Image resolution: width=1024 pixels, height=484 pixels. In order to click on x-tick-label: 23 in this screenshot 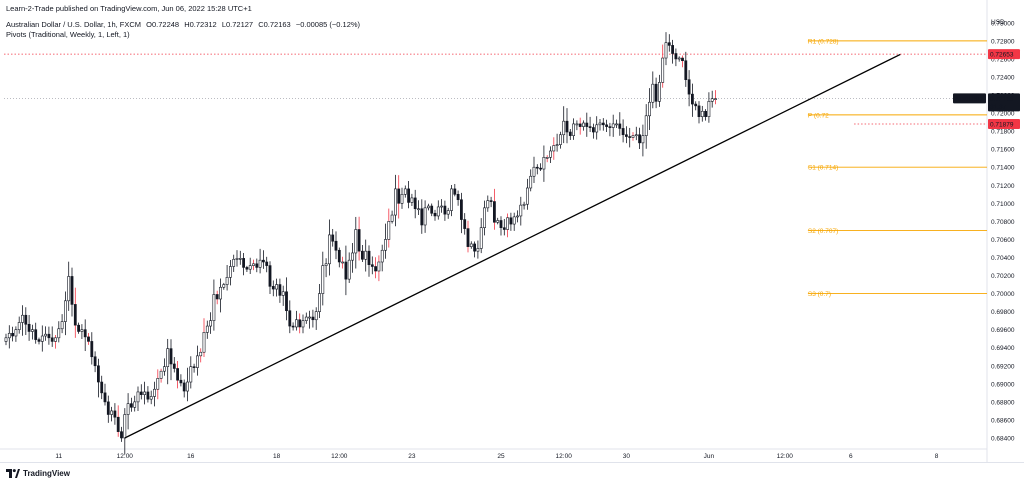, I will do `click(412, 456)`.